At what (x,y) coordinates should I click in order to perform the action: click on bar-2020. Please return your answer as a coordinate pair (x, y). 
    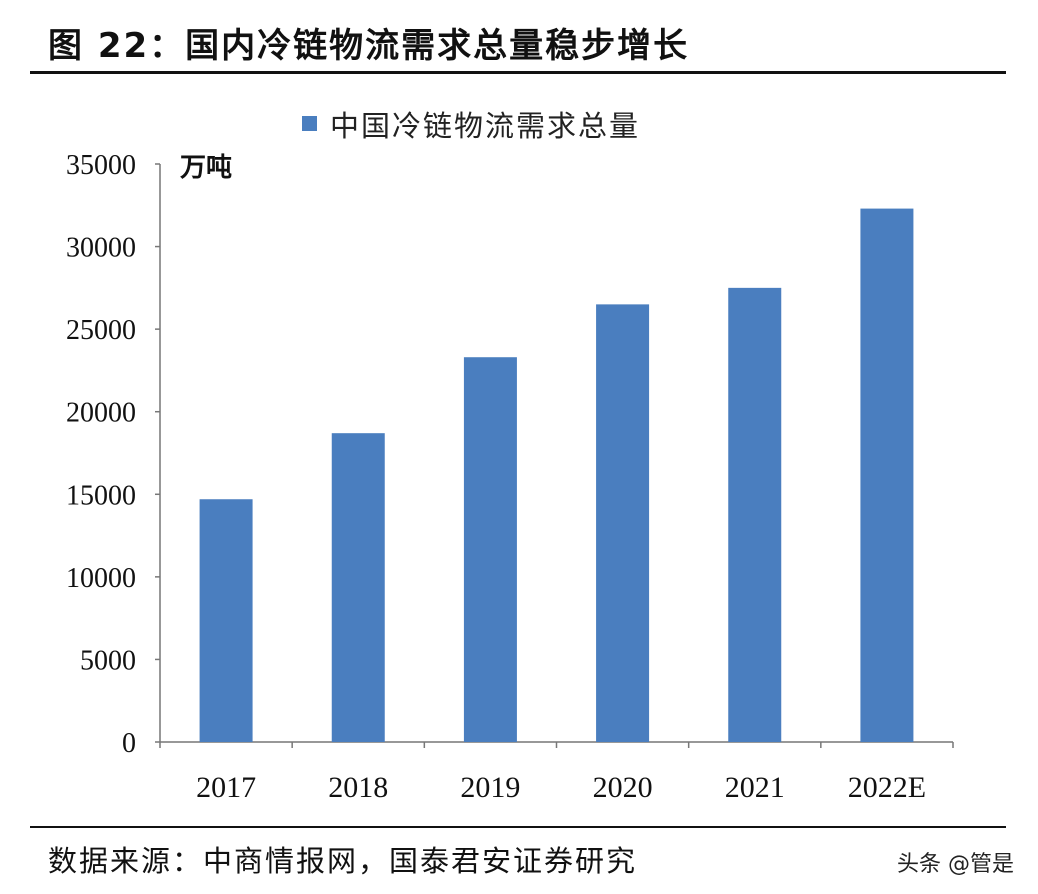
    Looking at the image, I should click on (623, 523).